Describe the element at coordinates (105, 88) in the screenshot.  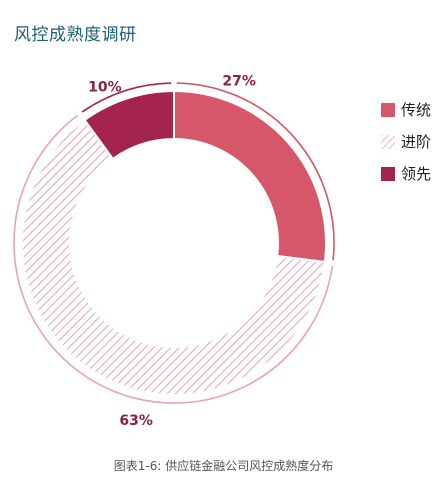
I see `data-label-leading: 10%` at that location.